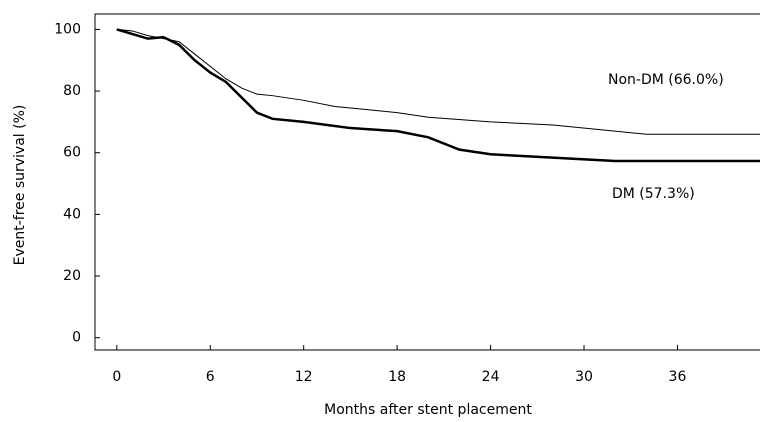 The width and height of the screenshot is (760, 422). I want to click on x-tick-label: 24, so click(491, 377).